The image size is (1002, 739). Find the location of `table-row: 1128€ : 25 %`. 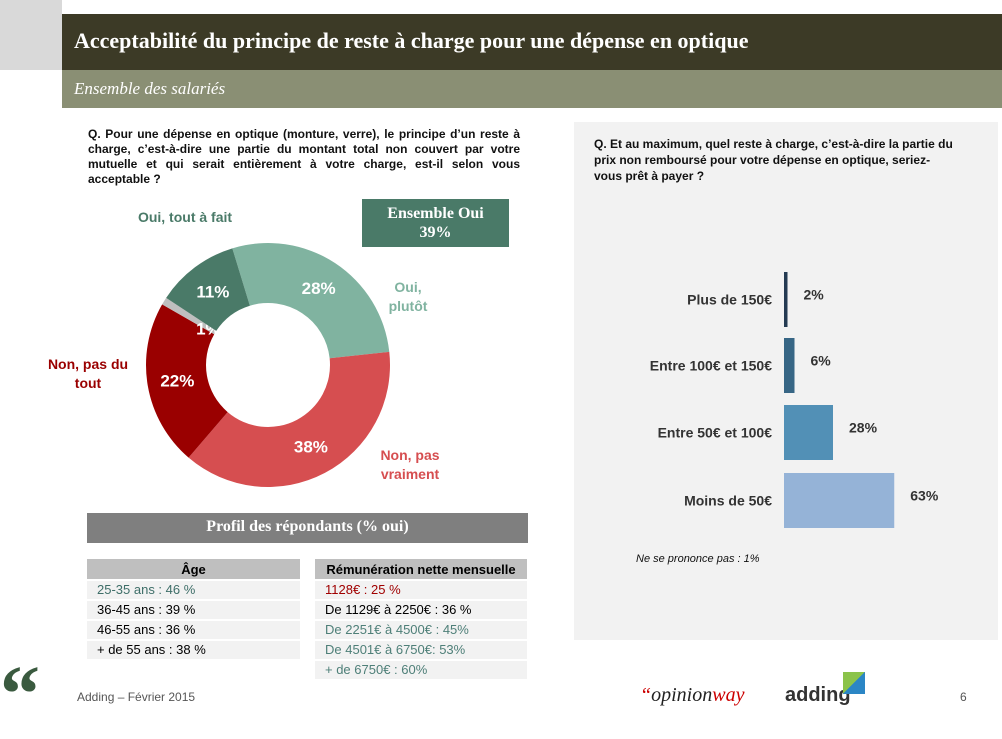

table-row: 1128€ : 25 % is located at coordinates (421, 590).